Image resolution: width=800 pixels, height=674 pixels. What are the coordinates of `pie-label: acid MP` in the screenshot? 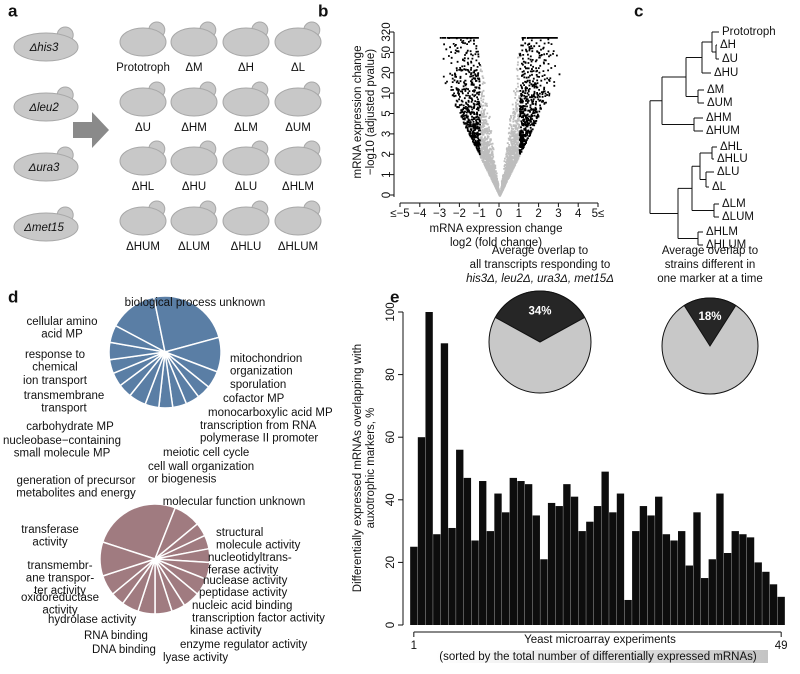 It's located at (62, 335).